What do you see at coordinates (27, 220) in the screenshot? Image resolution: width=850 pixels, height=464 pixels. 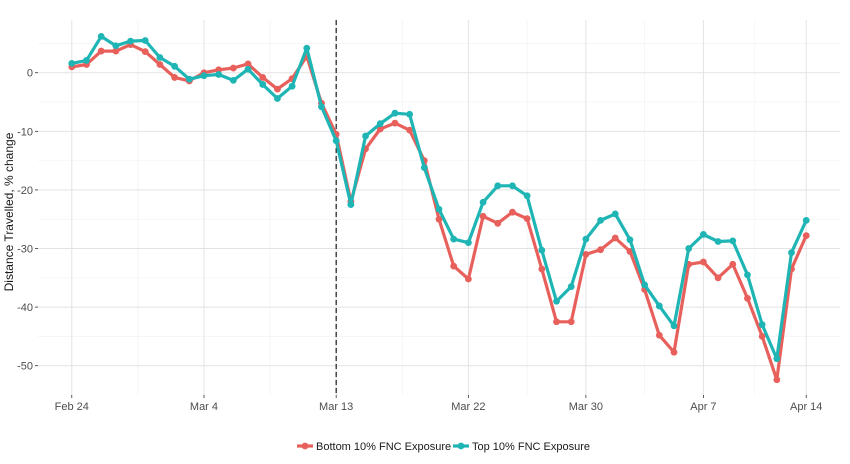 I see `y-axis-tick-labels: 0 -10 -20 -30 -40 -50` at bounding box center [27, 220].